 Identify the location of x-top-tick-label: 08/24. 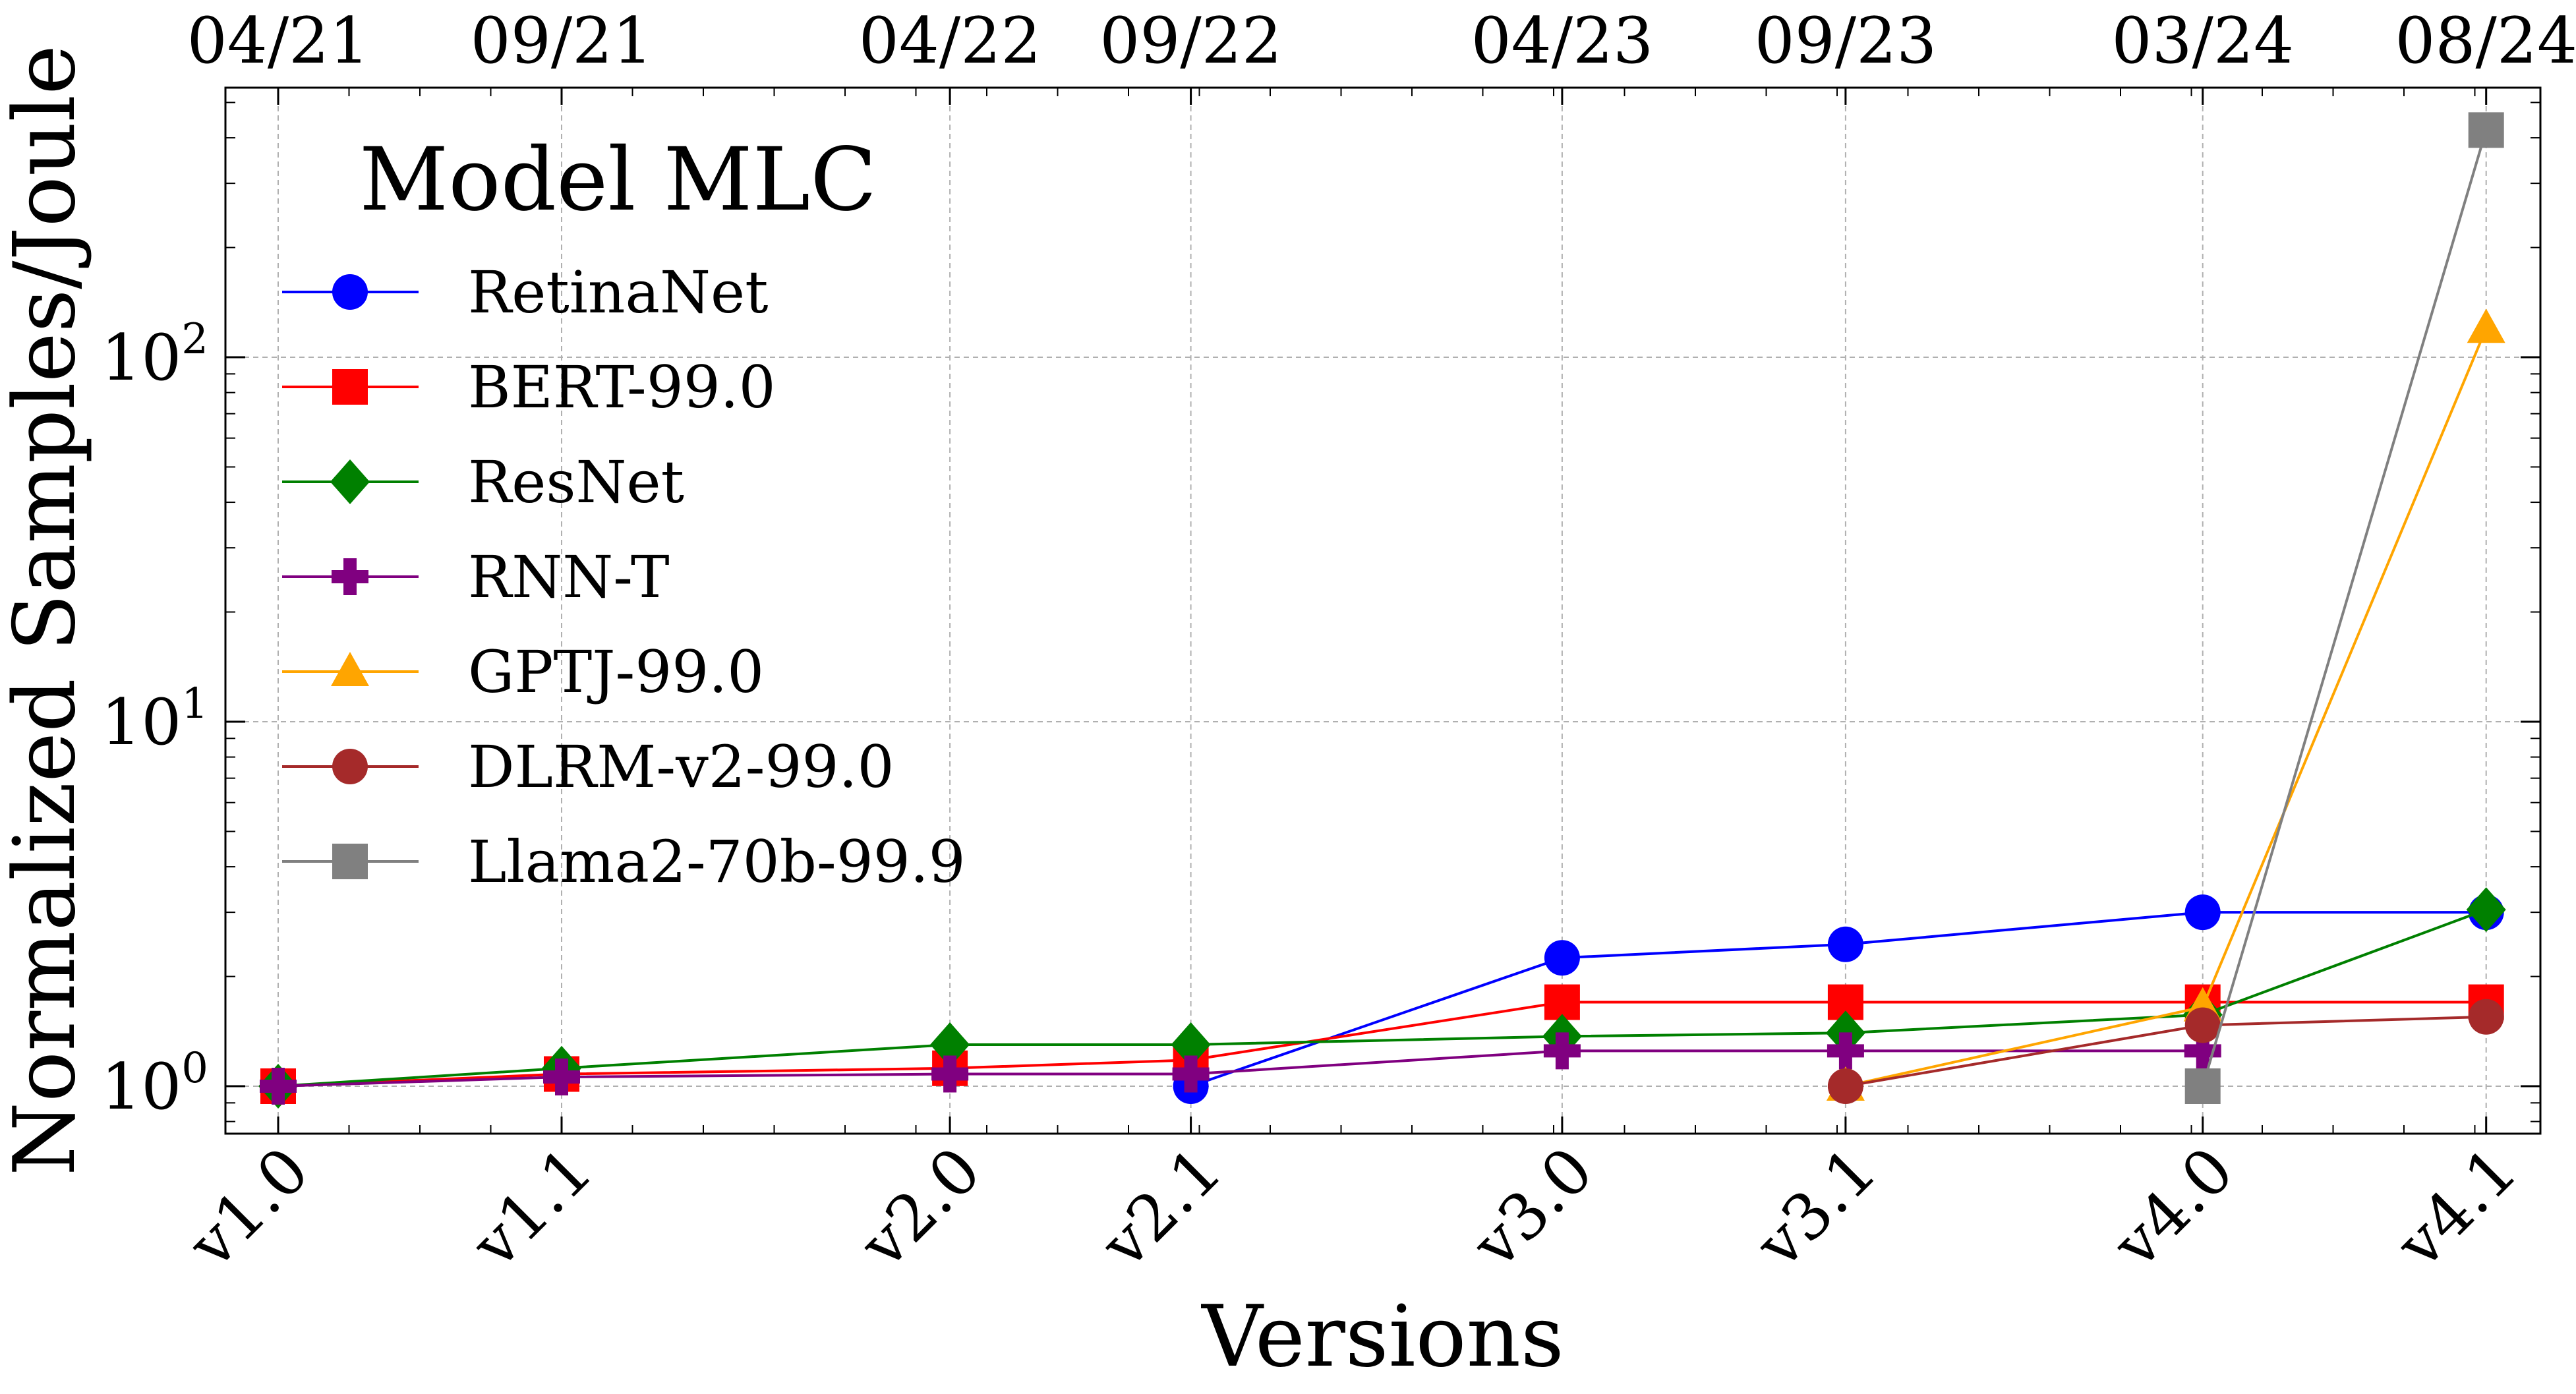
(2485, 41).